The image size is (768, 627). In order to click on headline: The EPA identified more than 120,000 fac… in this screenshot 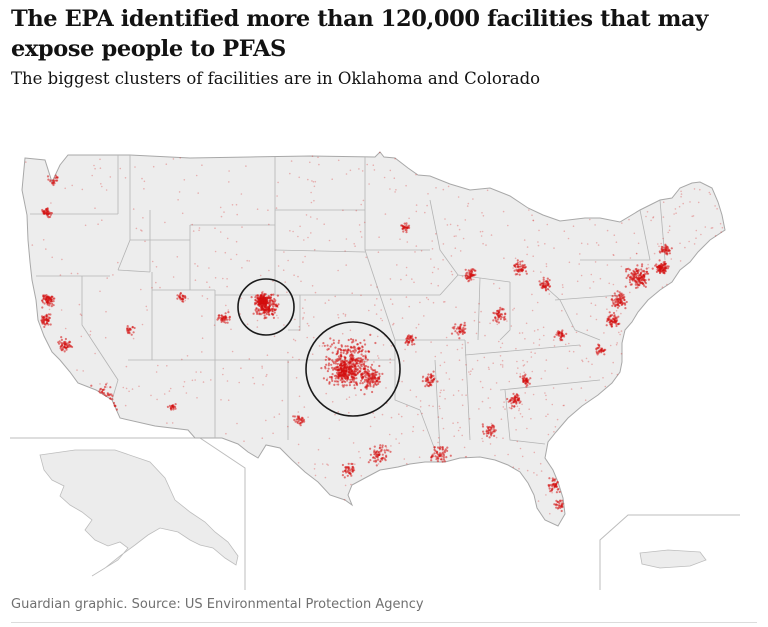, I will do `click(359, 34)`.